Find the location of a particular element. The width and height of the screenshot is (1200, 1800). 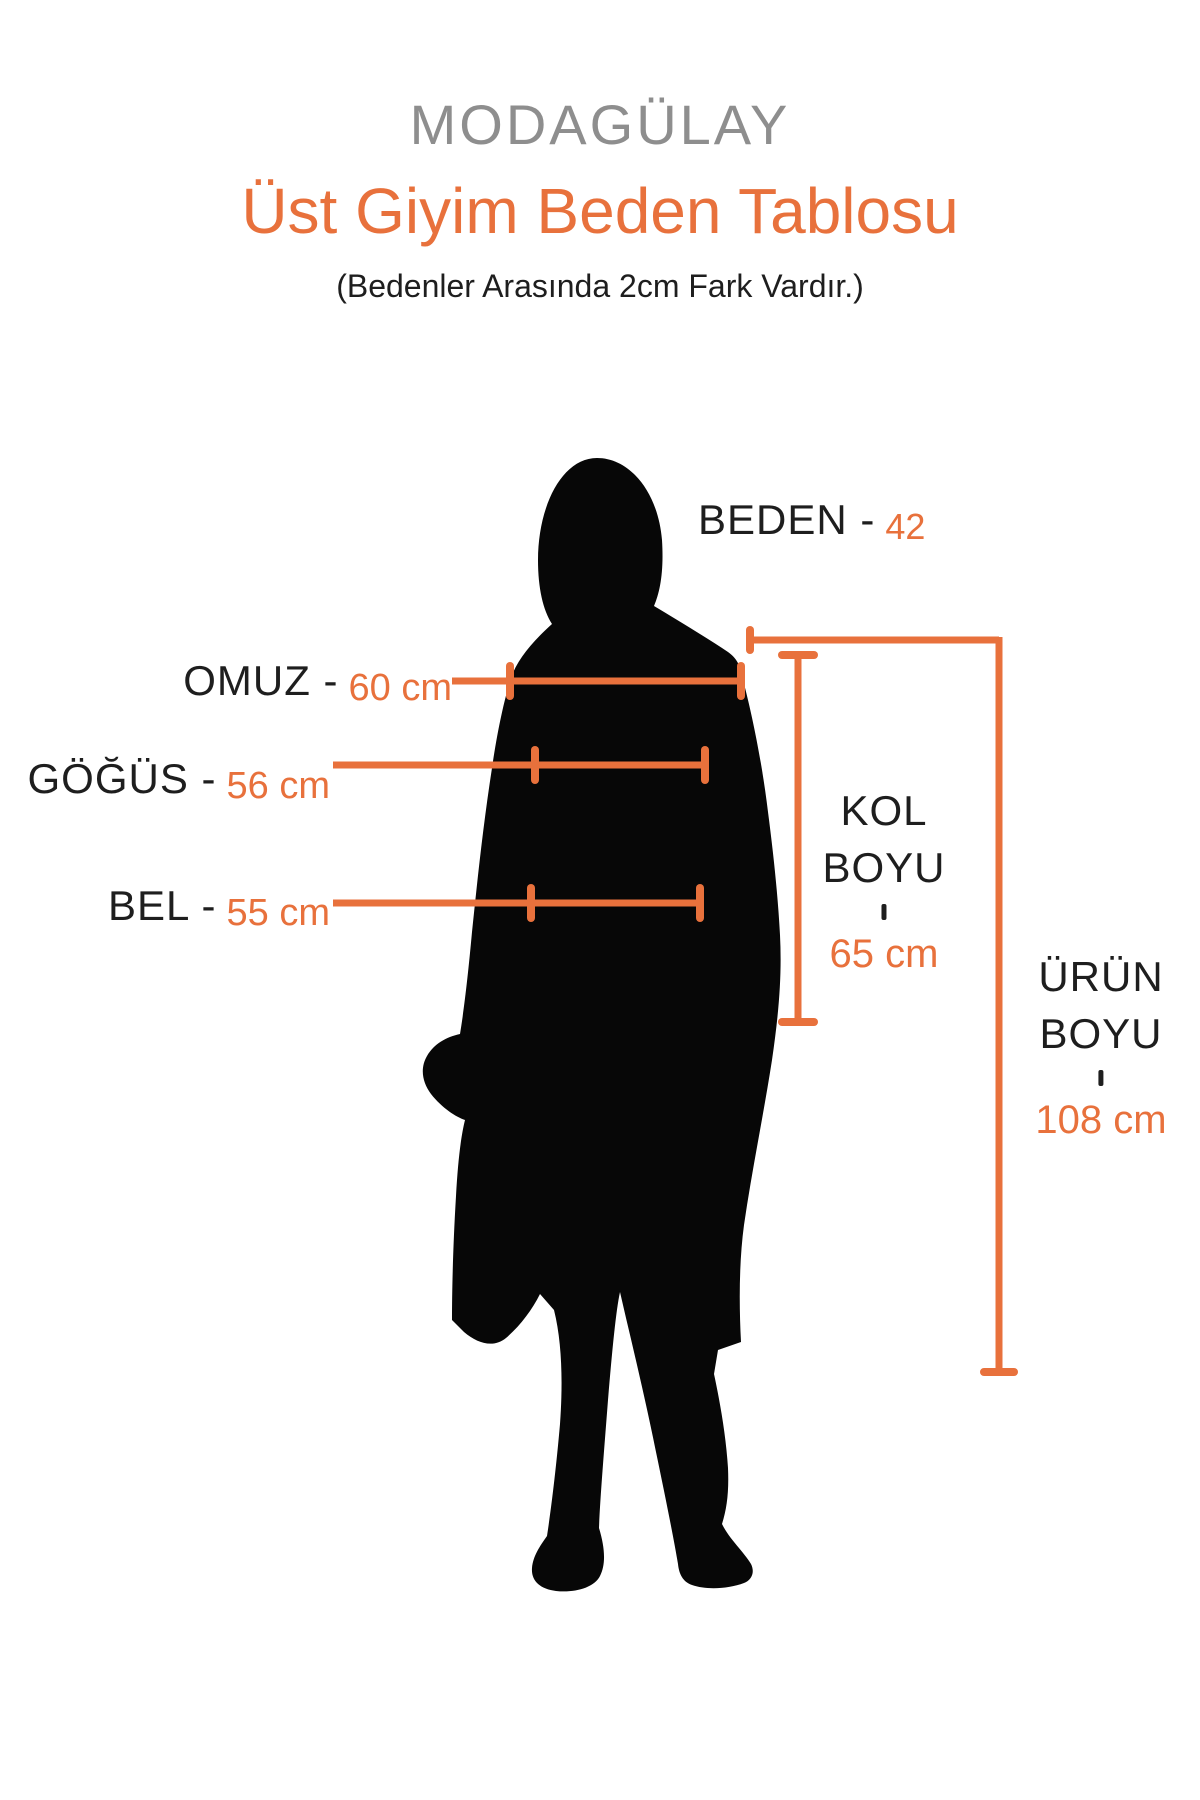

gogus-label: GÖĞÜS - is located at coordinates (122, 778).